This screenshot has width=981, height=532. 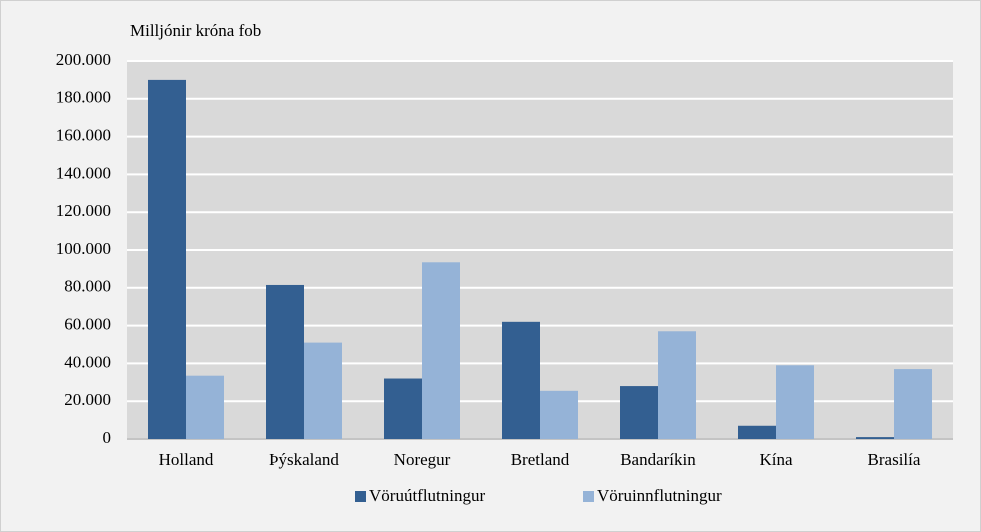 I want to click on y-tick-label: 0, so click(x=107, y=437).